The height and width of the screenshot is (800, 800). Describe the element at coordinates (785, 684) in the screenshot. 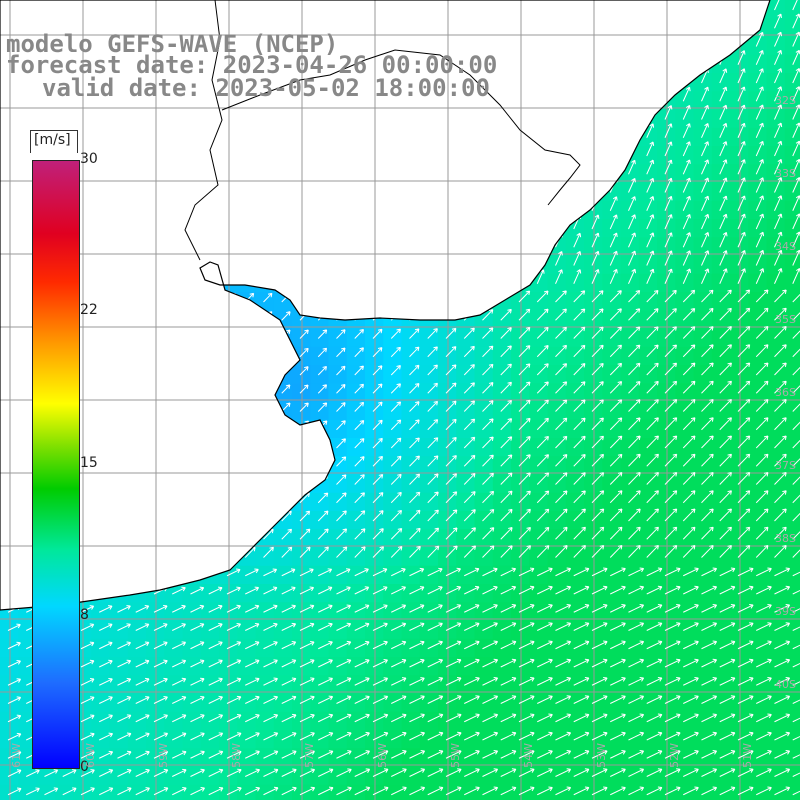

I see `lat-label: 40S` at that location.